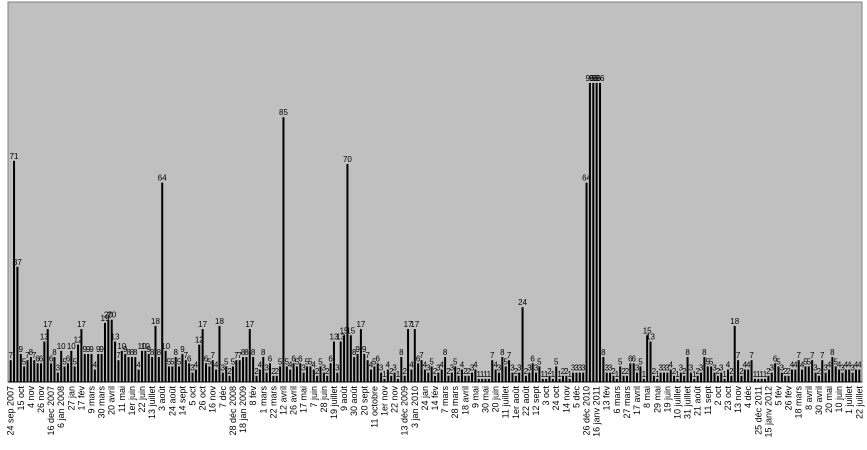 The image size is (867, 450). I want to click on value-label: 8, so click(502, 352).